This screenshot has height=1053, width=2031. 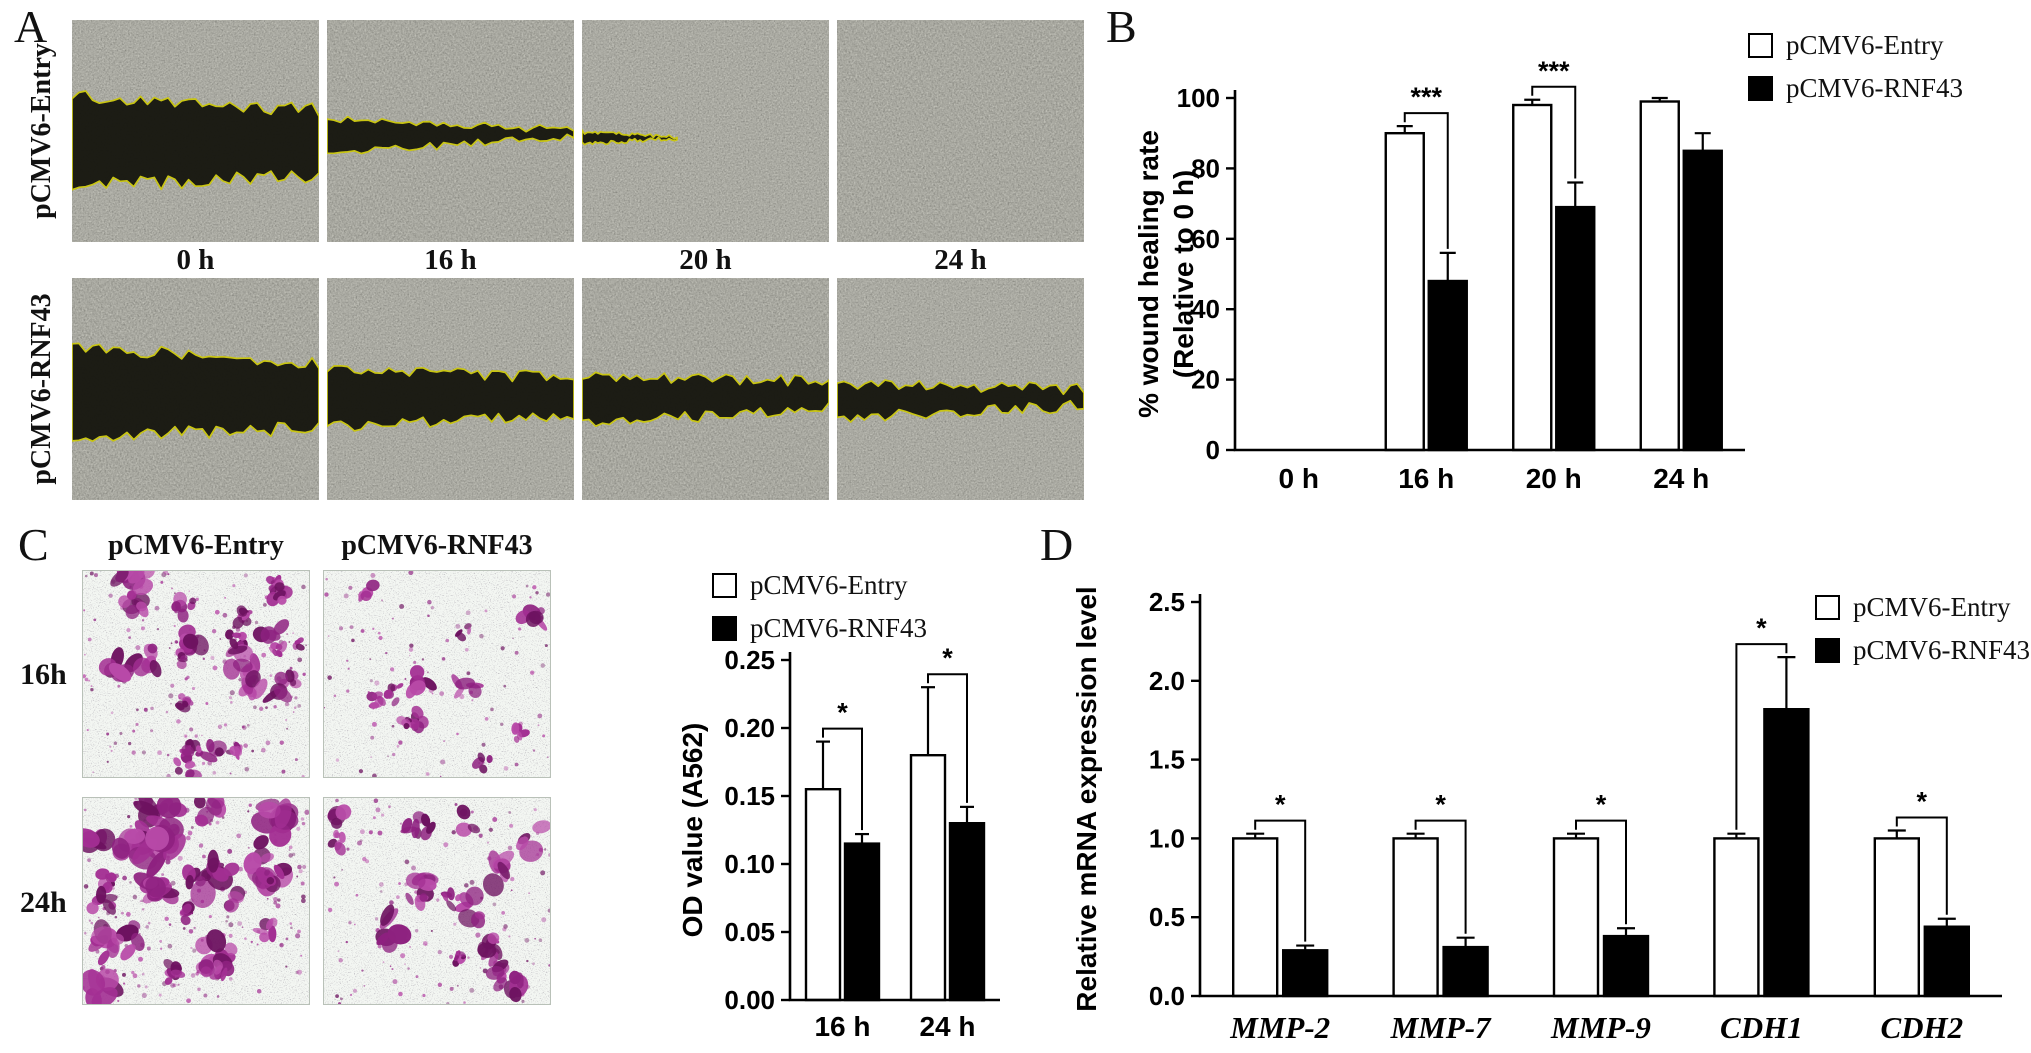 I want to click on y-tick-label: 2.0, so click(x=1167, y=681).